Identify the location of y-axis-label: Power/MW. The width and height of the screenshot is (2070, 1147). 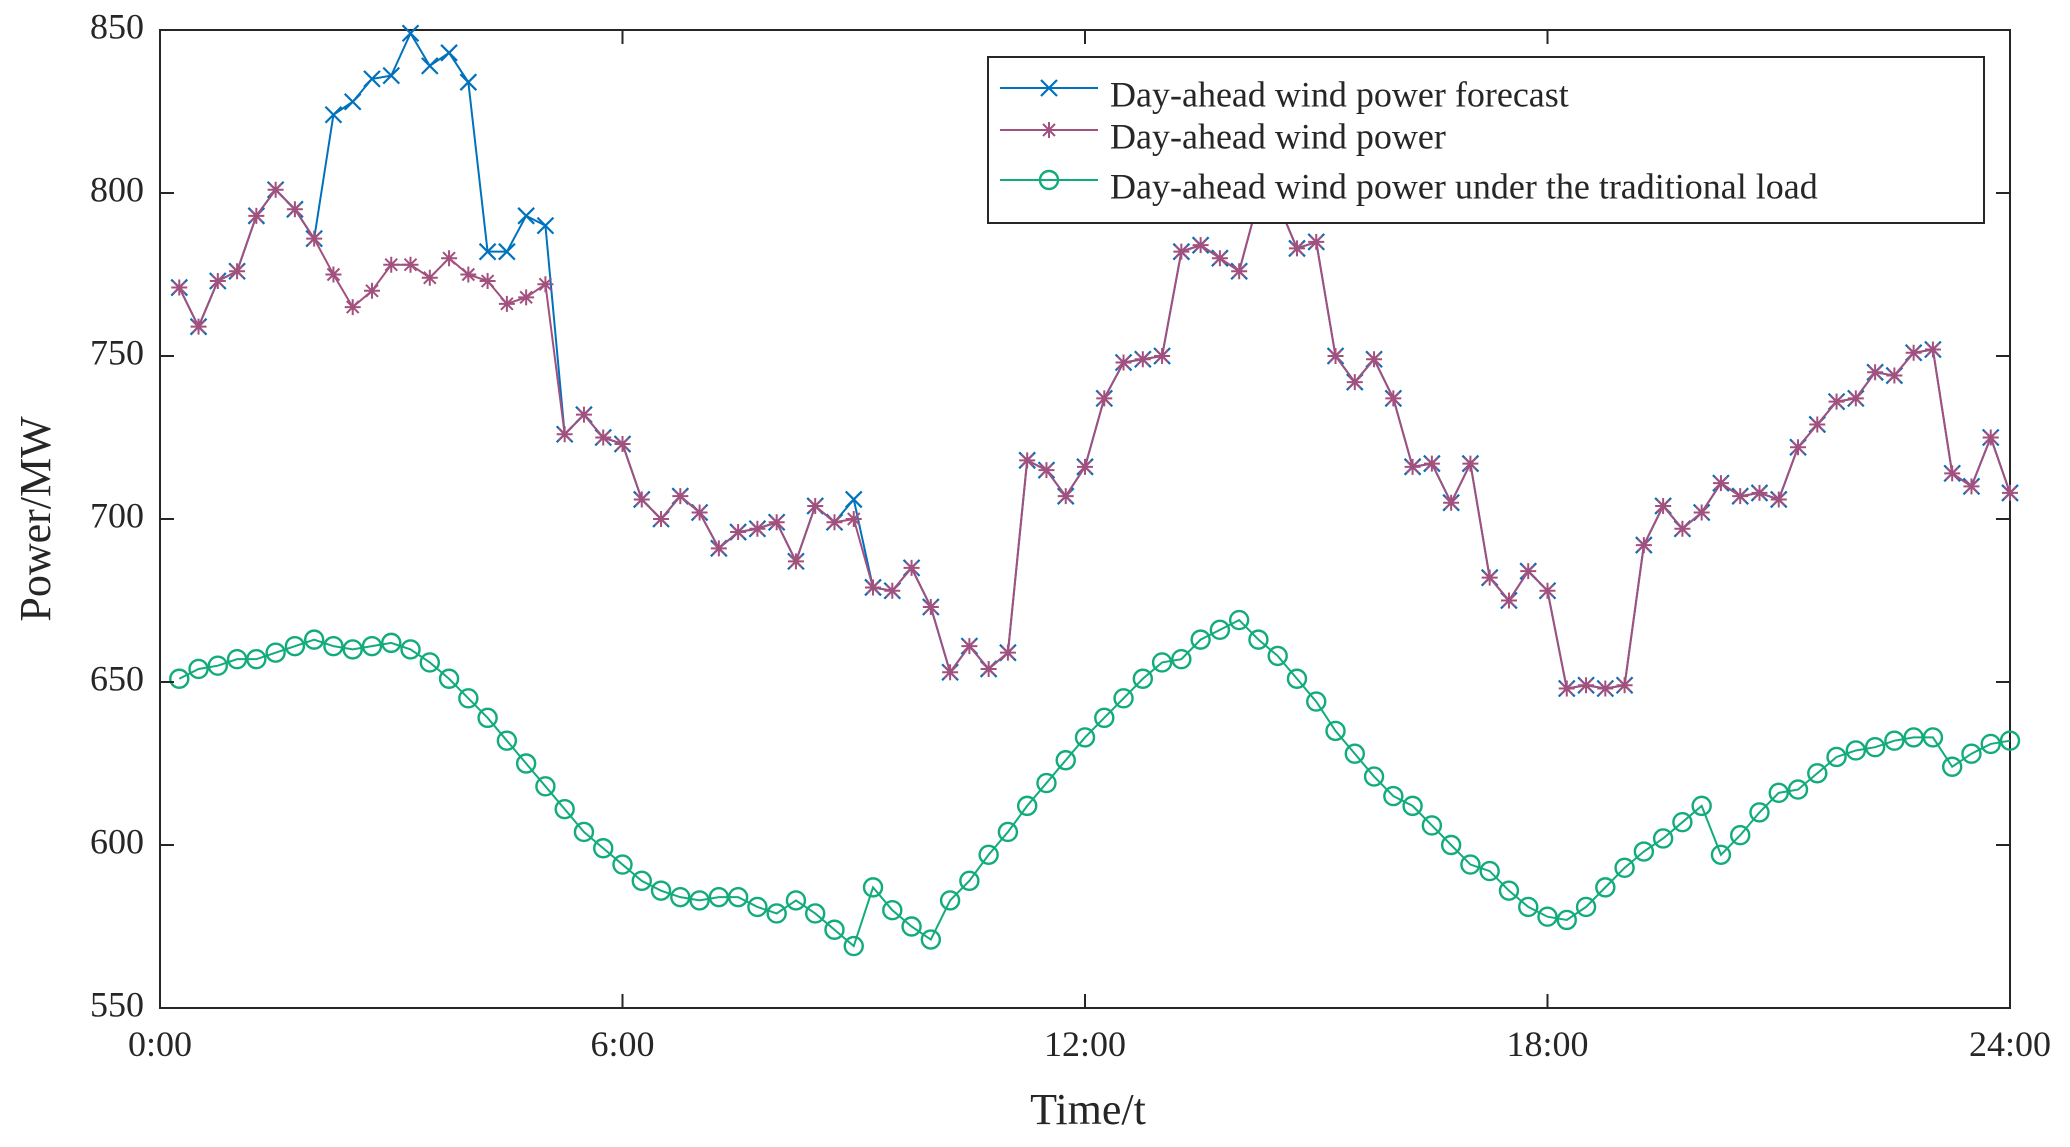
(35, 519).